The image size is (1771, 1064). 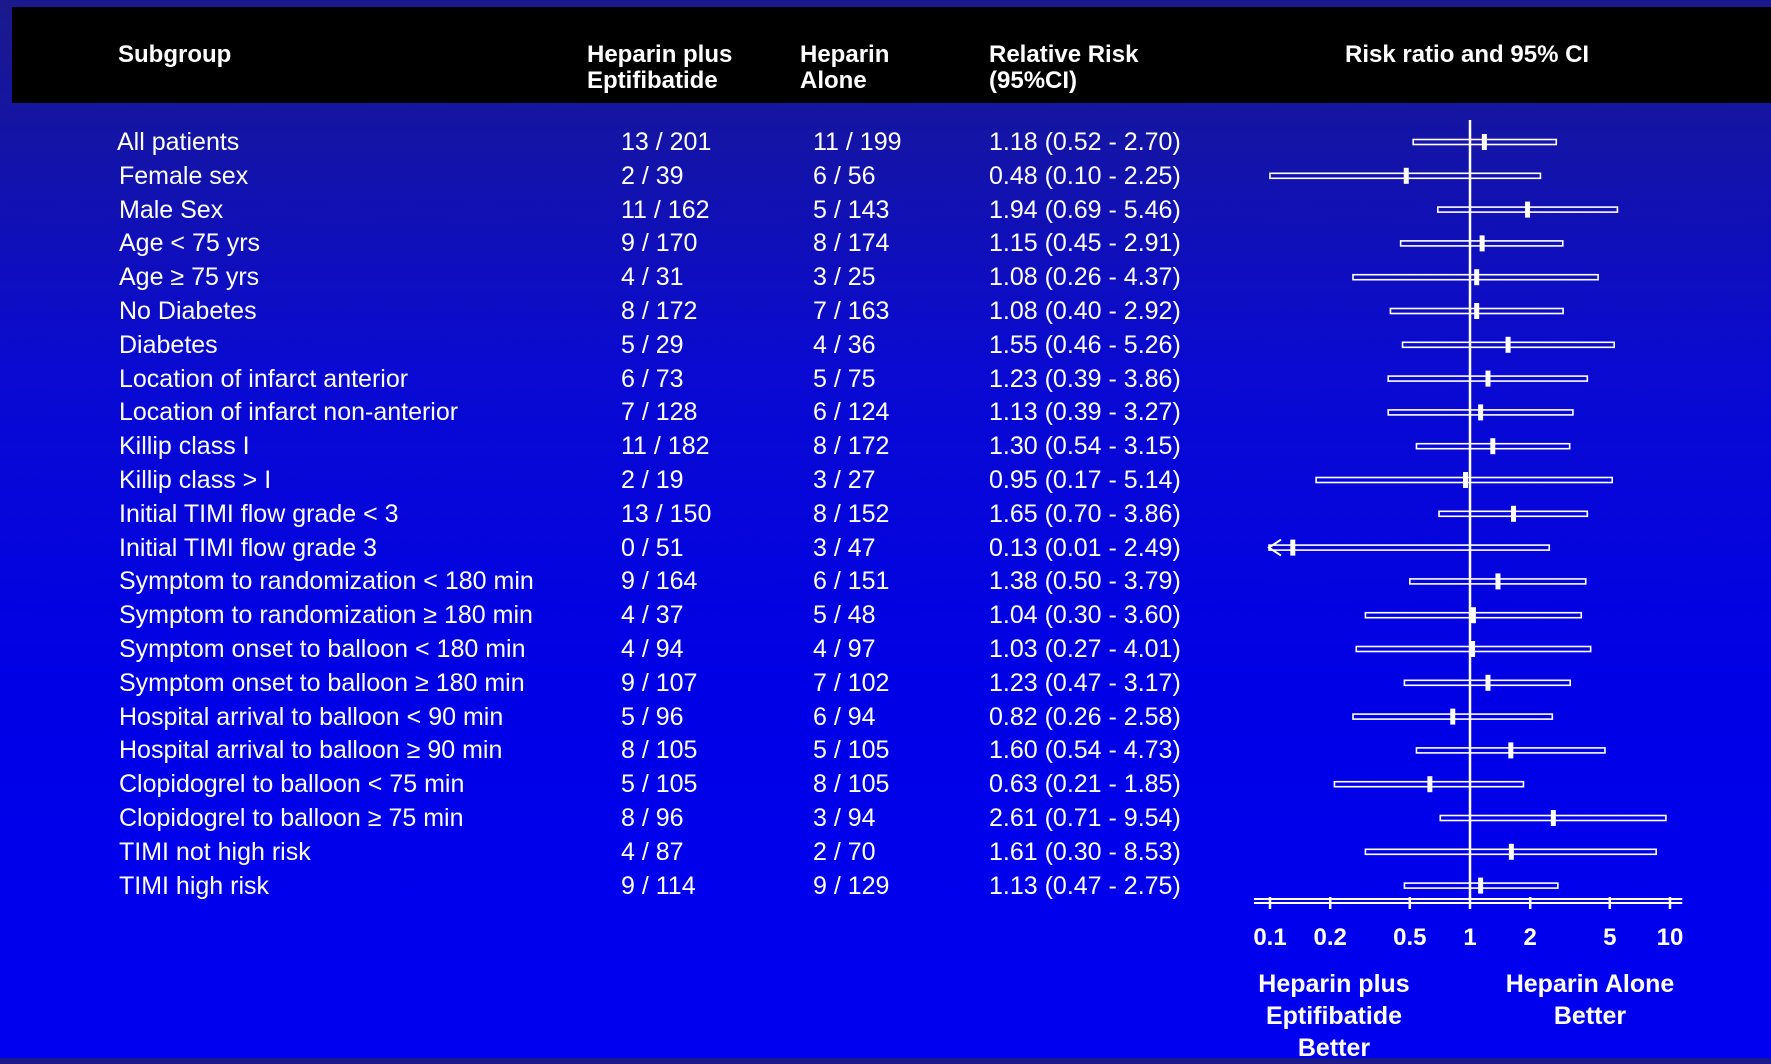 What do you see at coordinates (857, 142) in the screenshot?
I see `heparin-alone-events: 11 / 199` at bounding box center [857, 142].